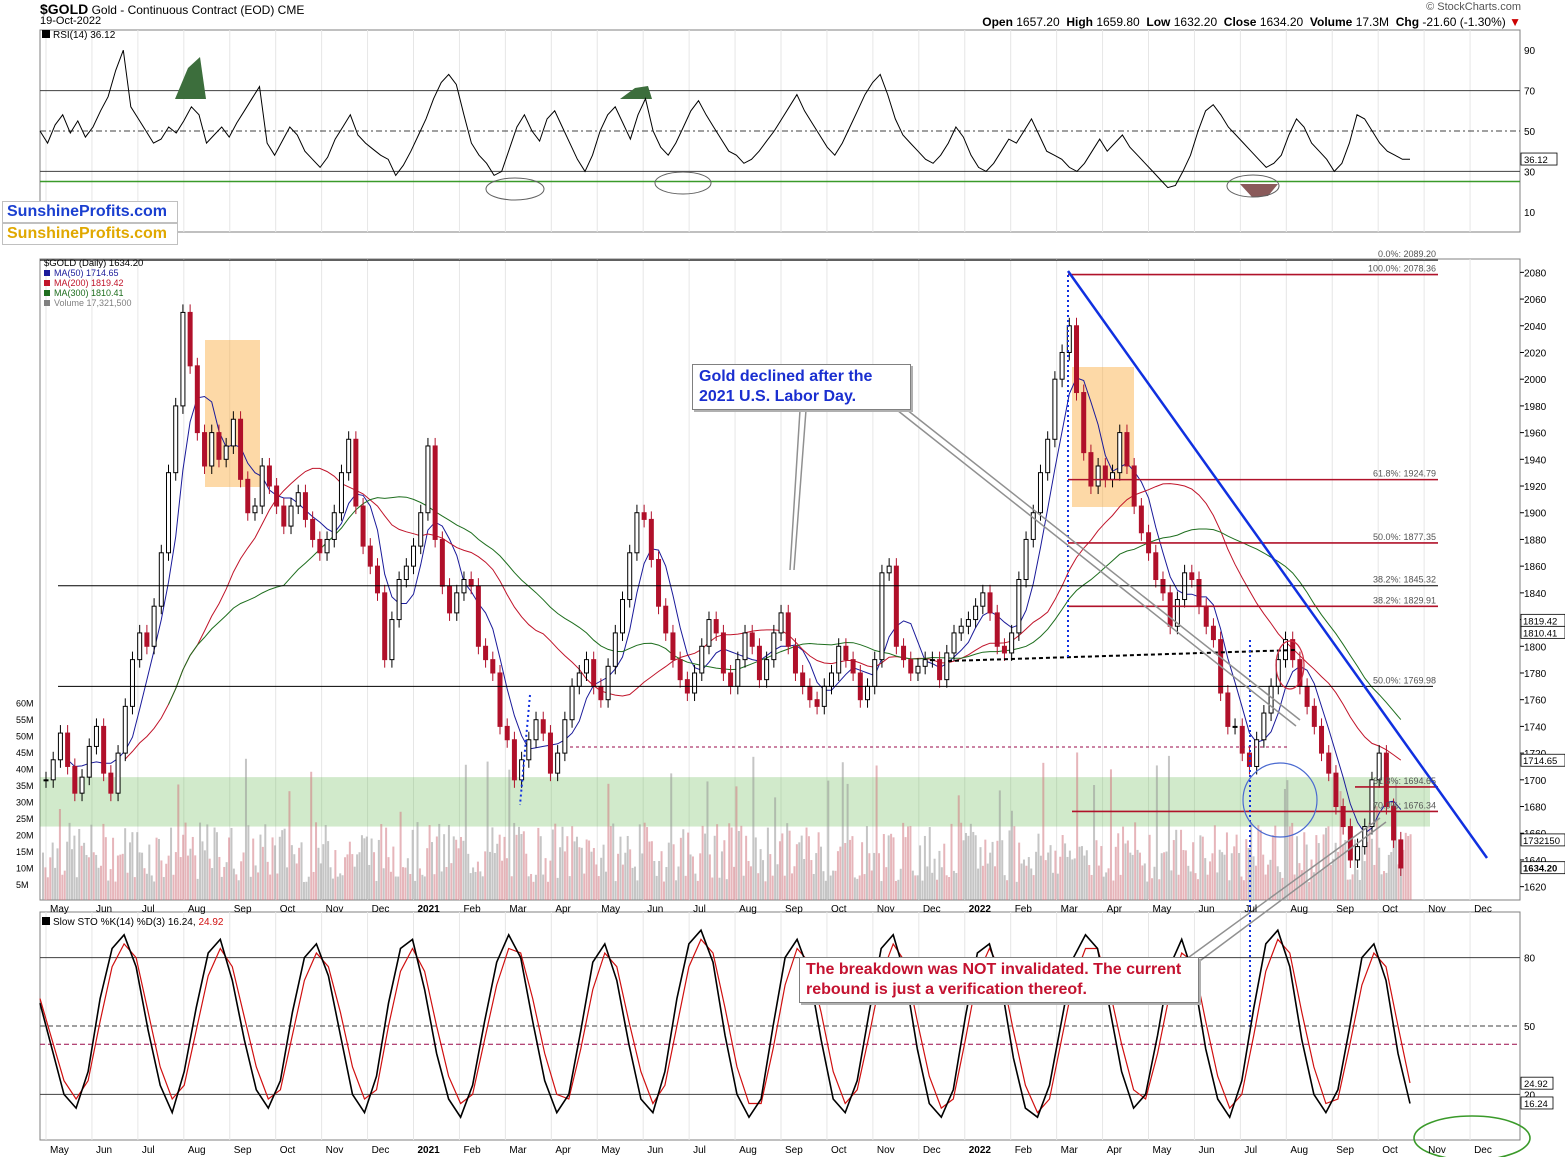 This screenshot has width=1565, height=1162. I want to click on x-tick-label: Nov, so click(1437, 1150).